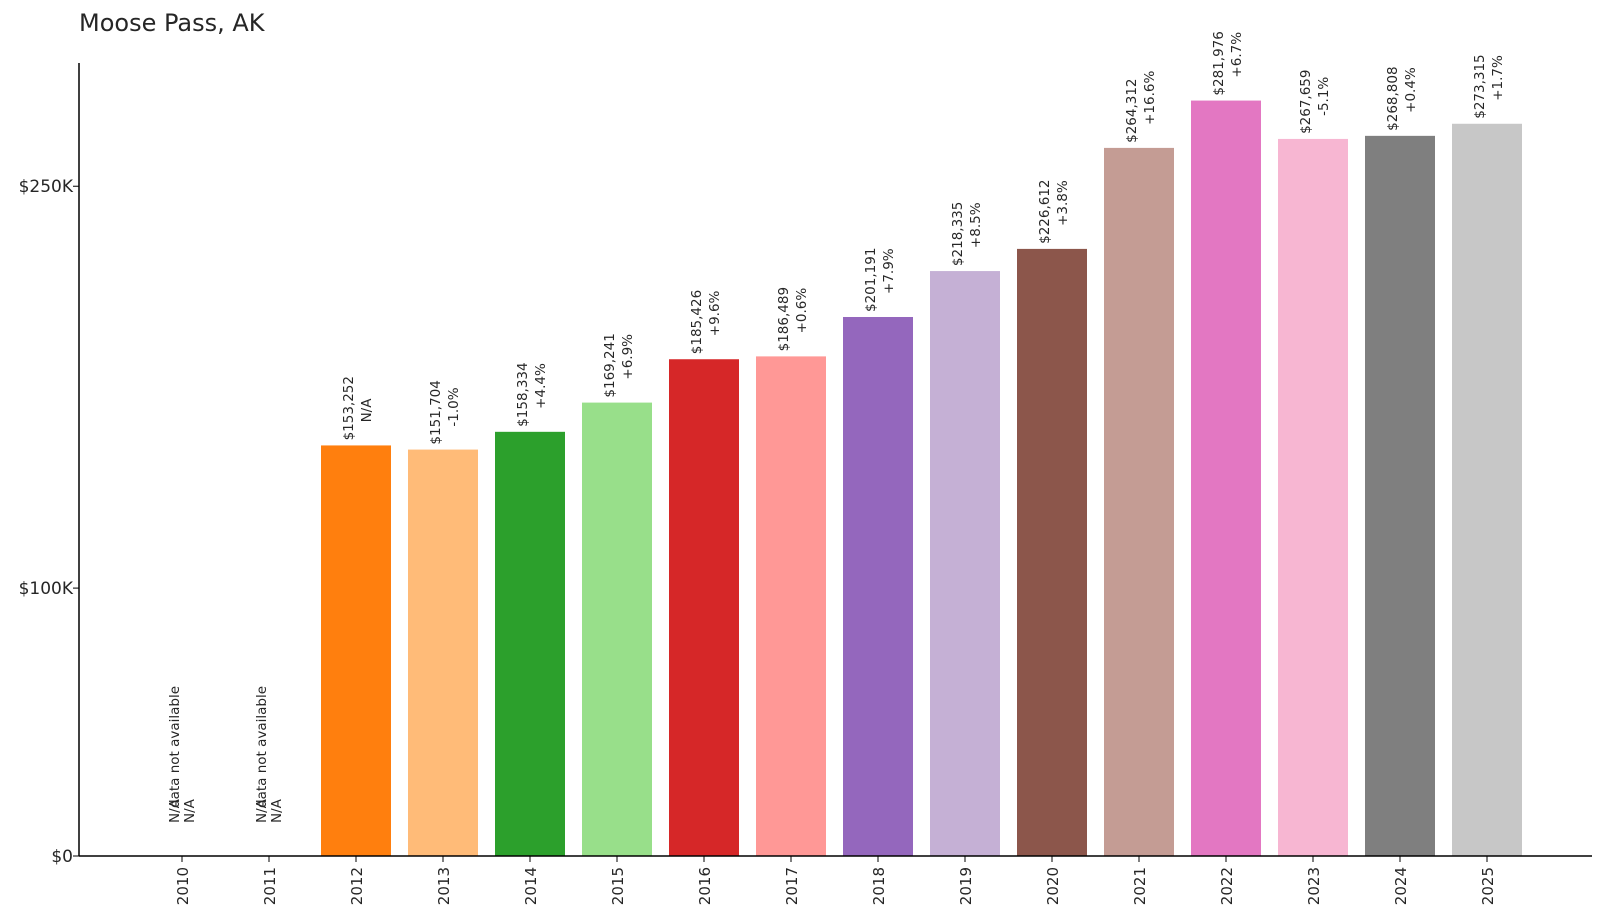  I want to click on y-axis: $0 $100K $250K, so click(49, 465).